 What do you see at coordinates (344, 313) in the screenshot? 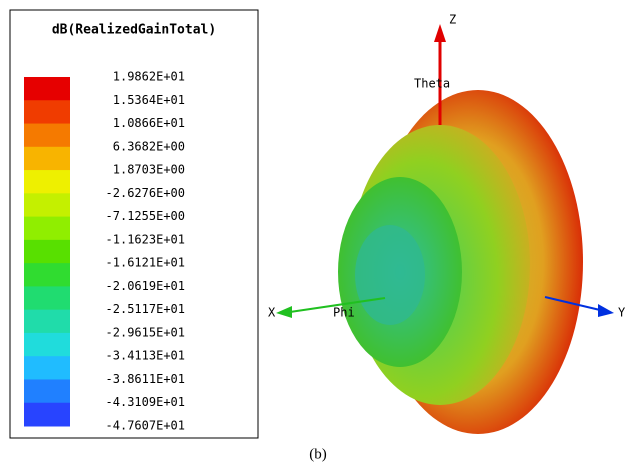
I see `phi-label: Phi` at bounding box center [344, 313].